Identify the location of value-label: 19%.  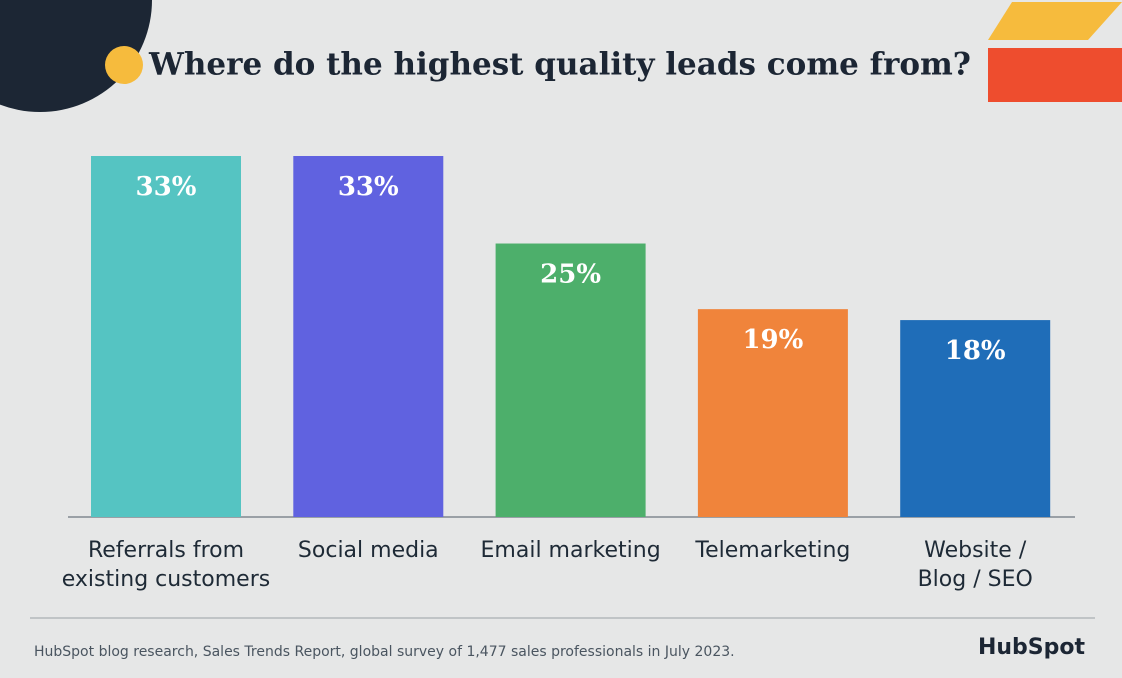
(772, 340).